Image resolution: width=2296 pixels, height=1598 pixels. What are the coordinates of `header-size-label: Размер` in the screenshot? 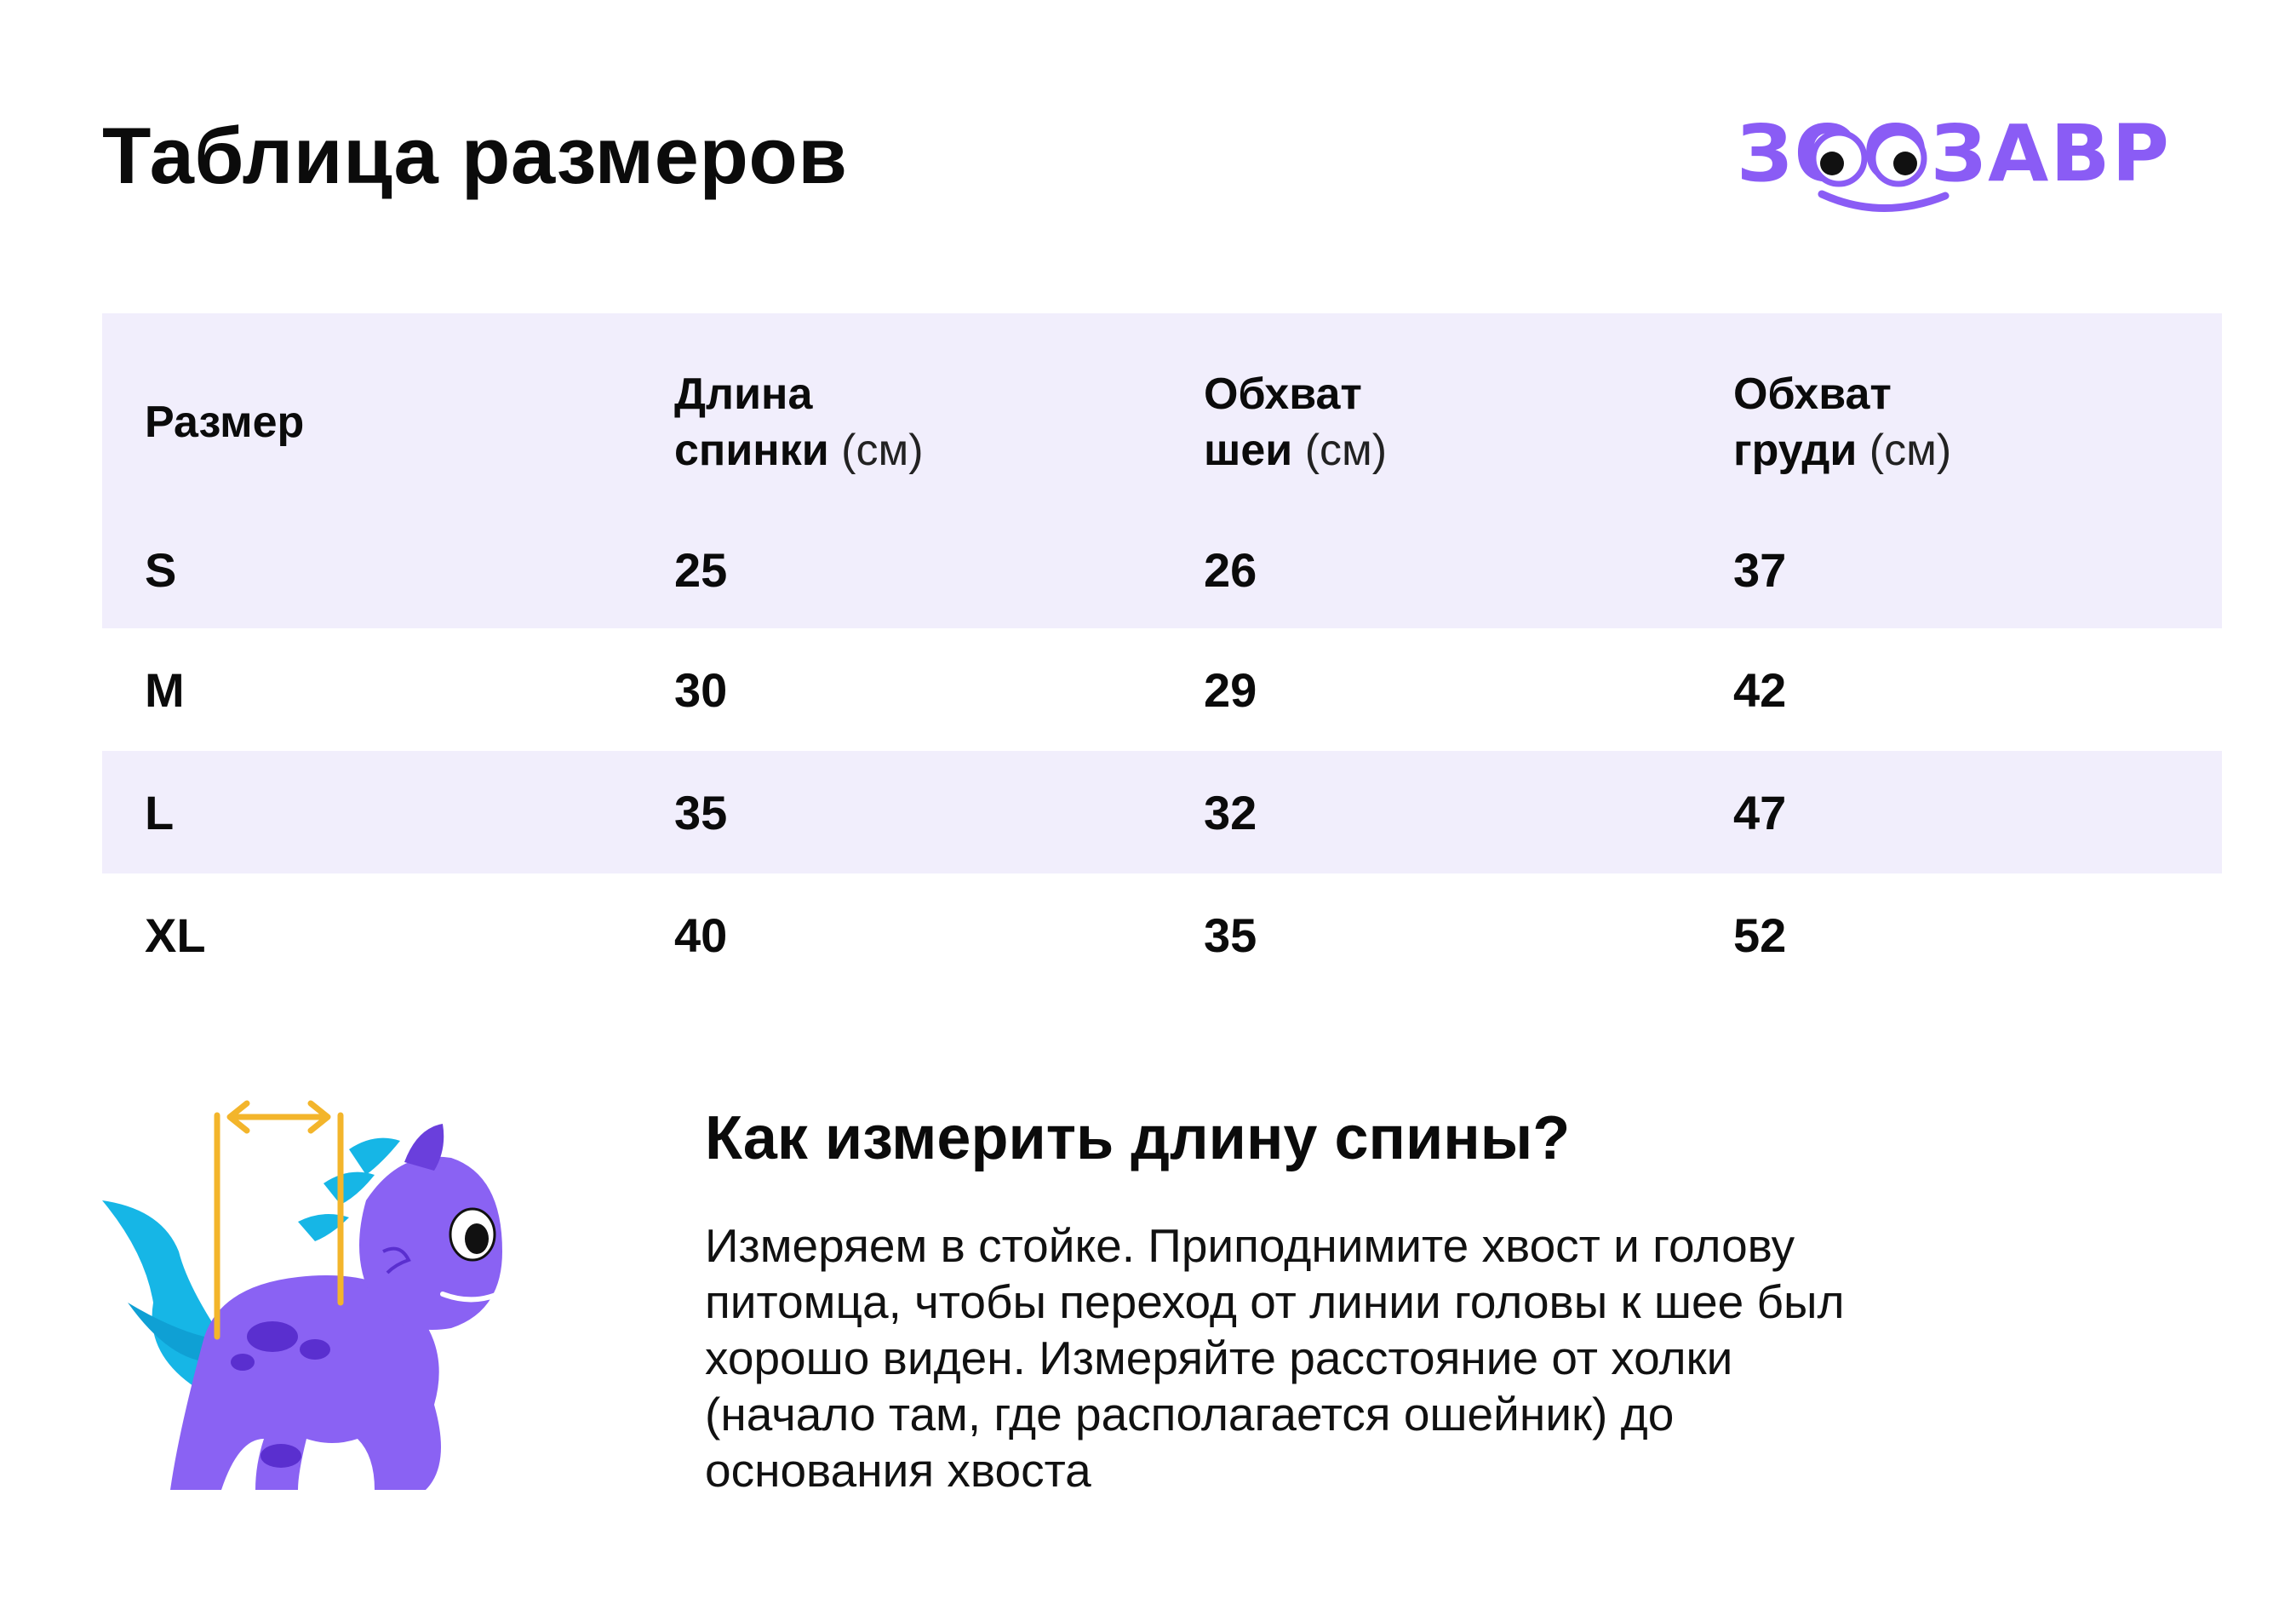 It's located at (225, 423).